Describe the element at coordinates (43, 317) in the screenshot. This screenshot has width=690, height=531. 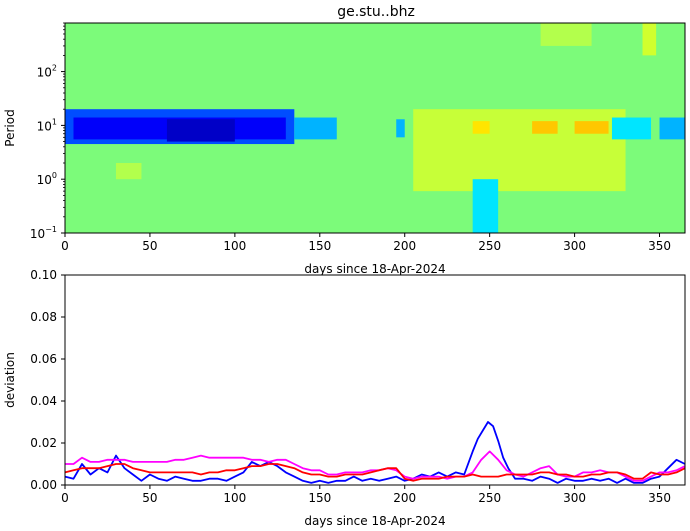
I see `y-tick-label: 0.08` at that location.